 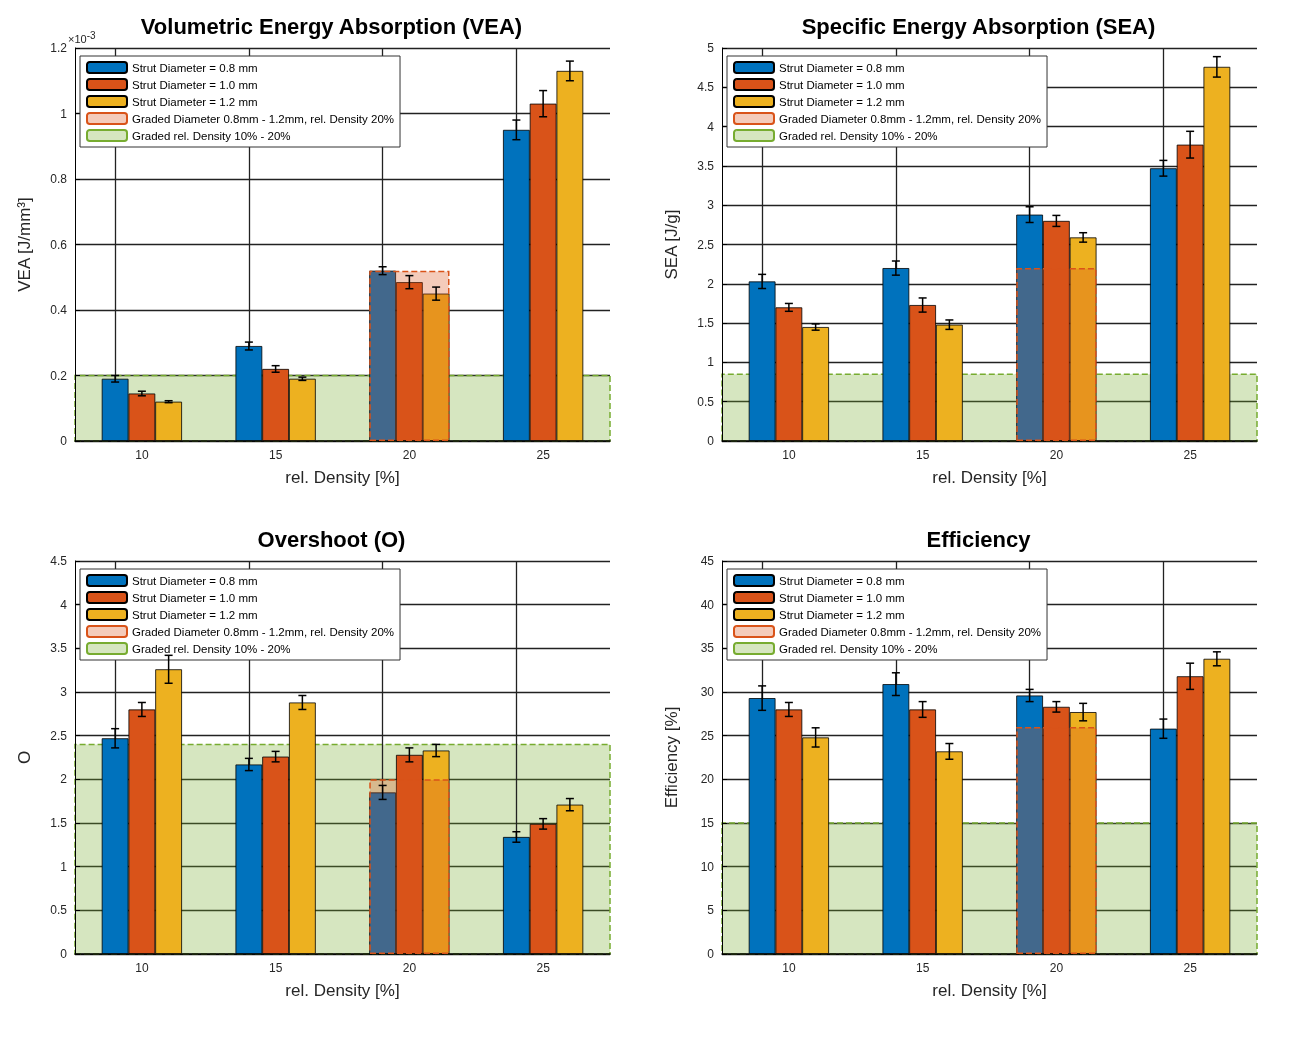 What do you see at coordinates (331, 26) in the screenshot?
I see `chart-title: Volumetric Energy Absorption (VEA)` at bounding box center [331, 26].